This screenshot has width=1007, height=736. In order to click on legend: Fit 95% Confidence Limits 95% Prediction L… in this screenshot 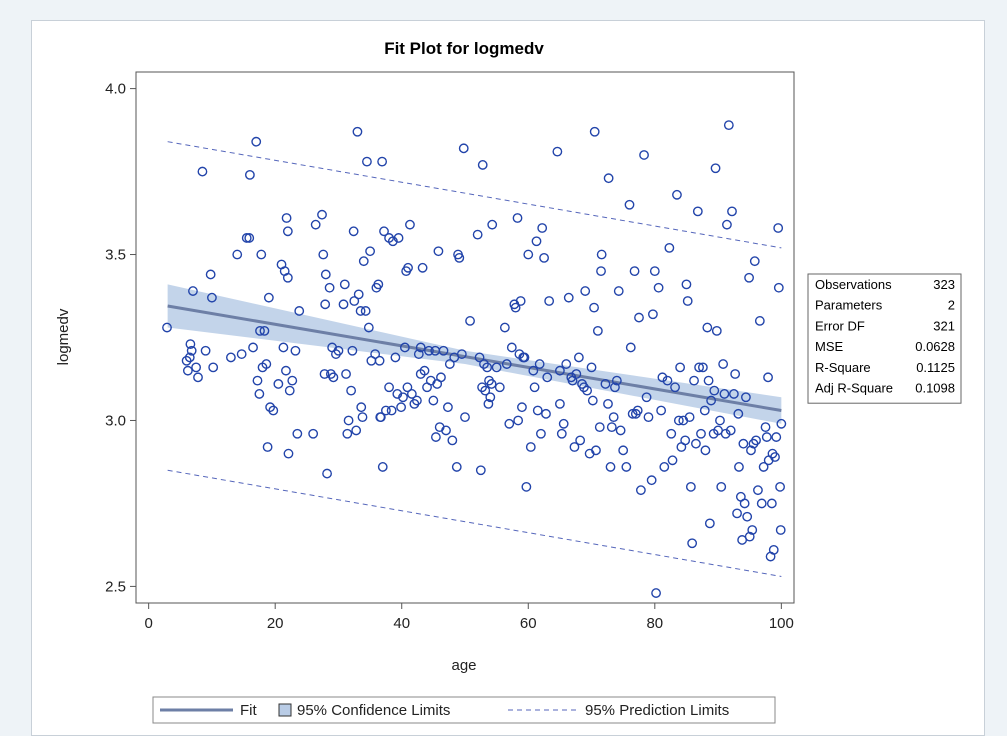, I will do `click(464, 710)`.